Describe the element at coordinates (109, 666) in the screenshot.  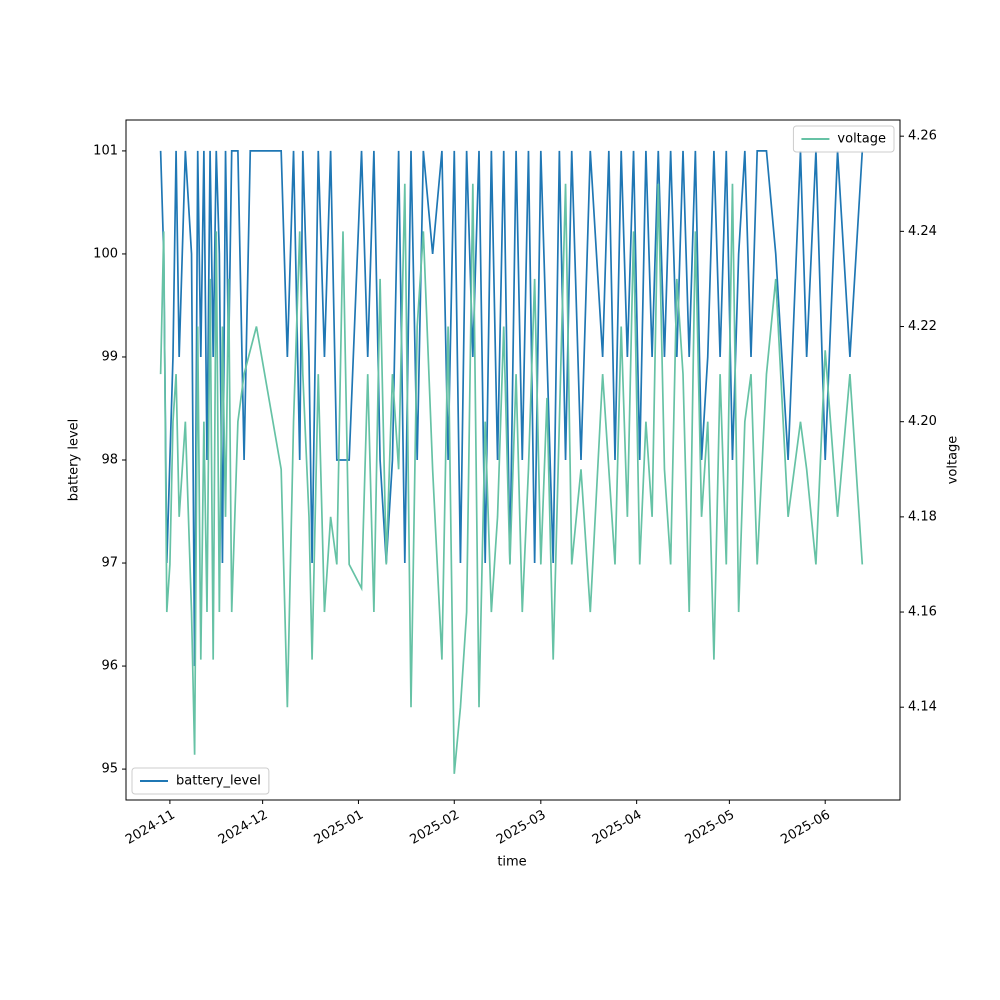
I see `y-tick-label: 96` at that location.